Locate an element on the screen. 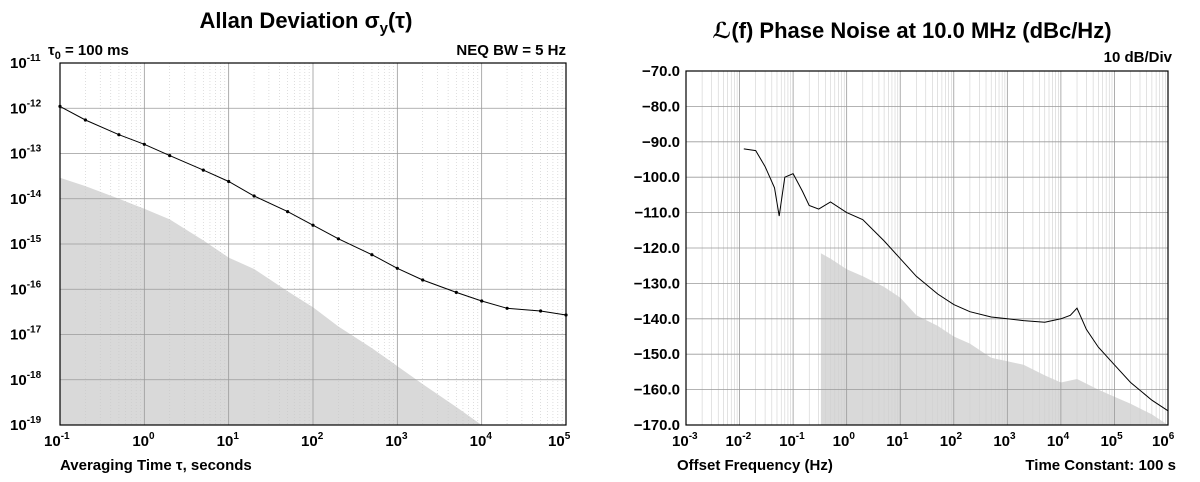  adev-x-tick-label: 10⁴ is located at coordinates (481, 440).